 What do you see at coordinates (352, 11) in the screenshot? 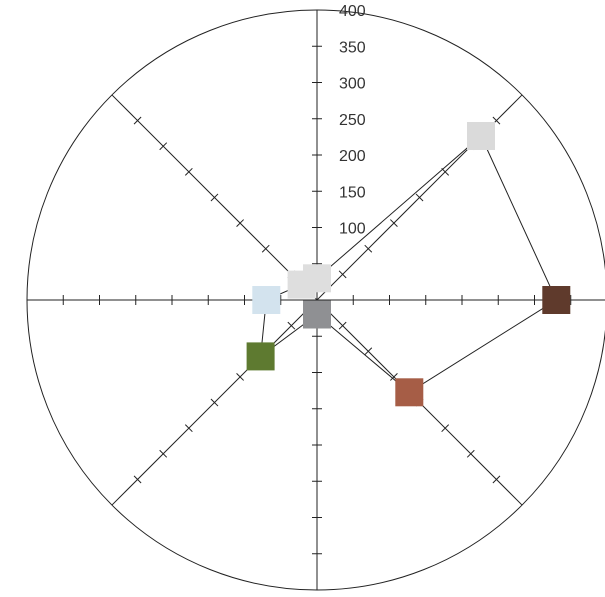
I see `radar-tick-label: 400` at bounding box center [352, 11].